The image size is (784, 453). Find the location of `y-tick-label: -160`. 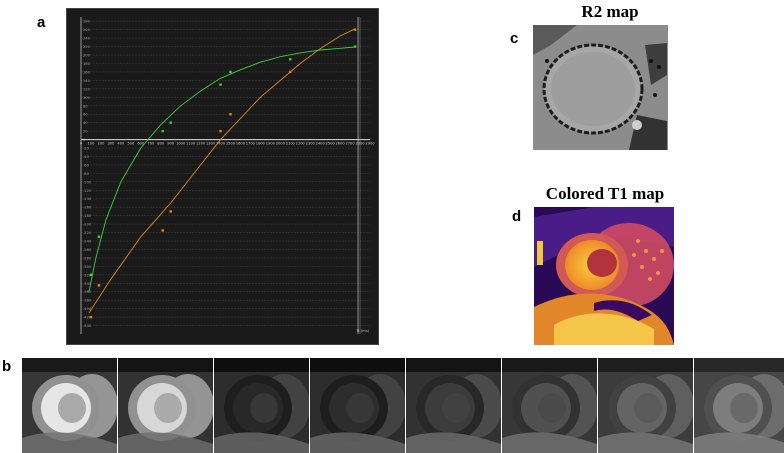

y-tick-label: -160 is located at coordinates (87, 208).